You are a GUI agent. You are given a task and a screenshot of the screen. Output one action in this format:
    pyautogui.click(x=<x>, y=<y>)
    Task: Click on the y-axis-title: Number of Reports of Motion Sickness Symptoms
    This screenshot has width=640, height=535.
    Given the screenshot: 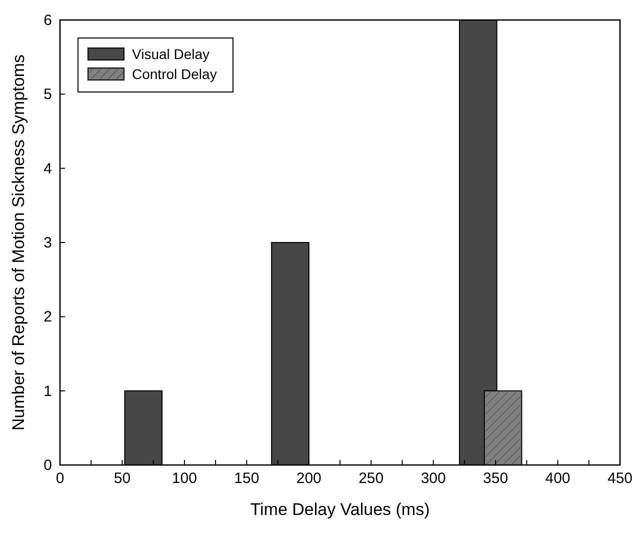 What is the action you would take?
    pyautogui.click(x=18, y=242)
    